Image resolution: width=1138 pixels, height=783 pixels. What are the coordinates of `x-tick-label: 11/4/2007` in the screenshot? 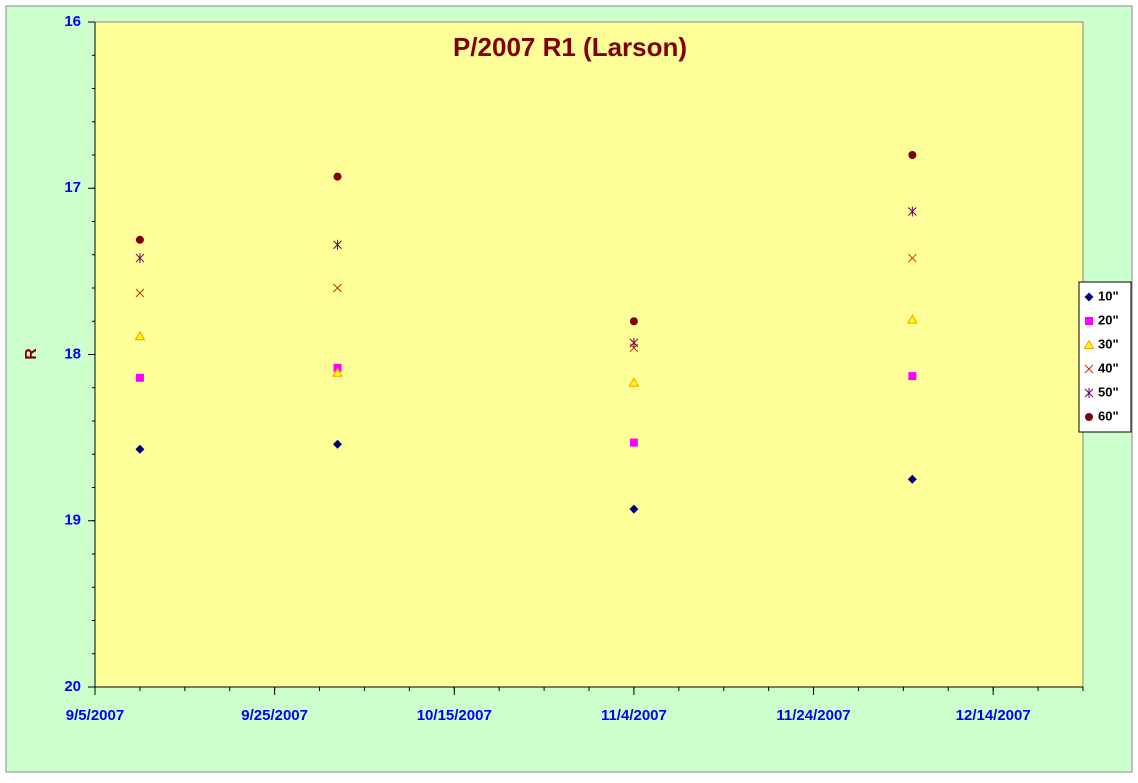 It's located at (634, 715).